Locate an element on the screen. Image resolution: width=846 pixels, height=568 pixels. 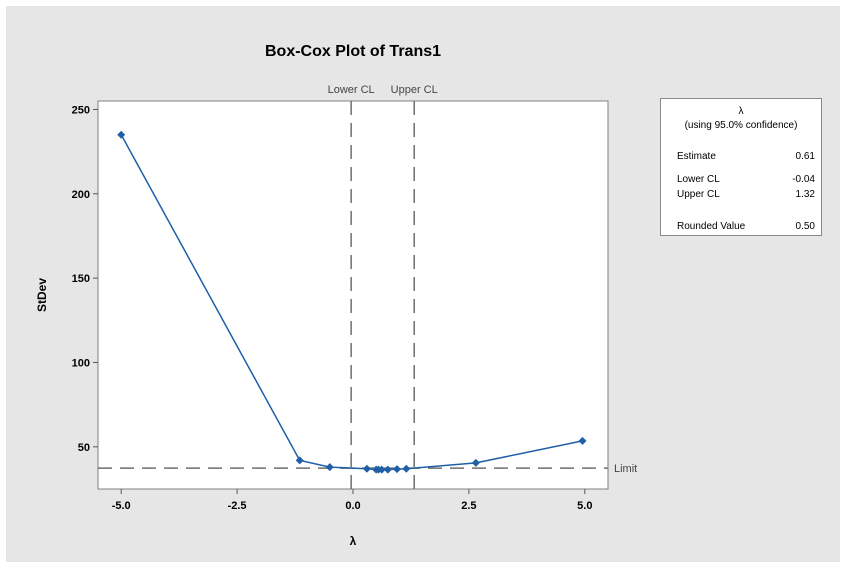
x-tick-label: -2.5 is located at coordinates (237, 506).